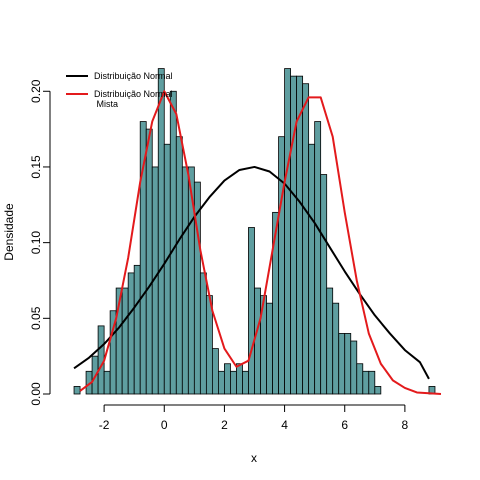 The height and width of the screenshot is (480, 480). What do you see at coordinates (405, 425) in the screenshot?
I see `x-tick-label: 8` at bounding box center [405, 425].